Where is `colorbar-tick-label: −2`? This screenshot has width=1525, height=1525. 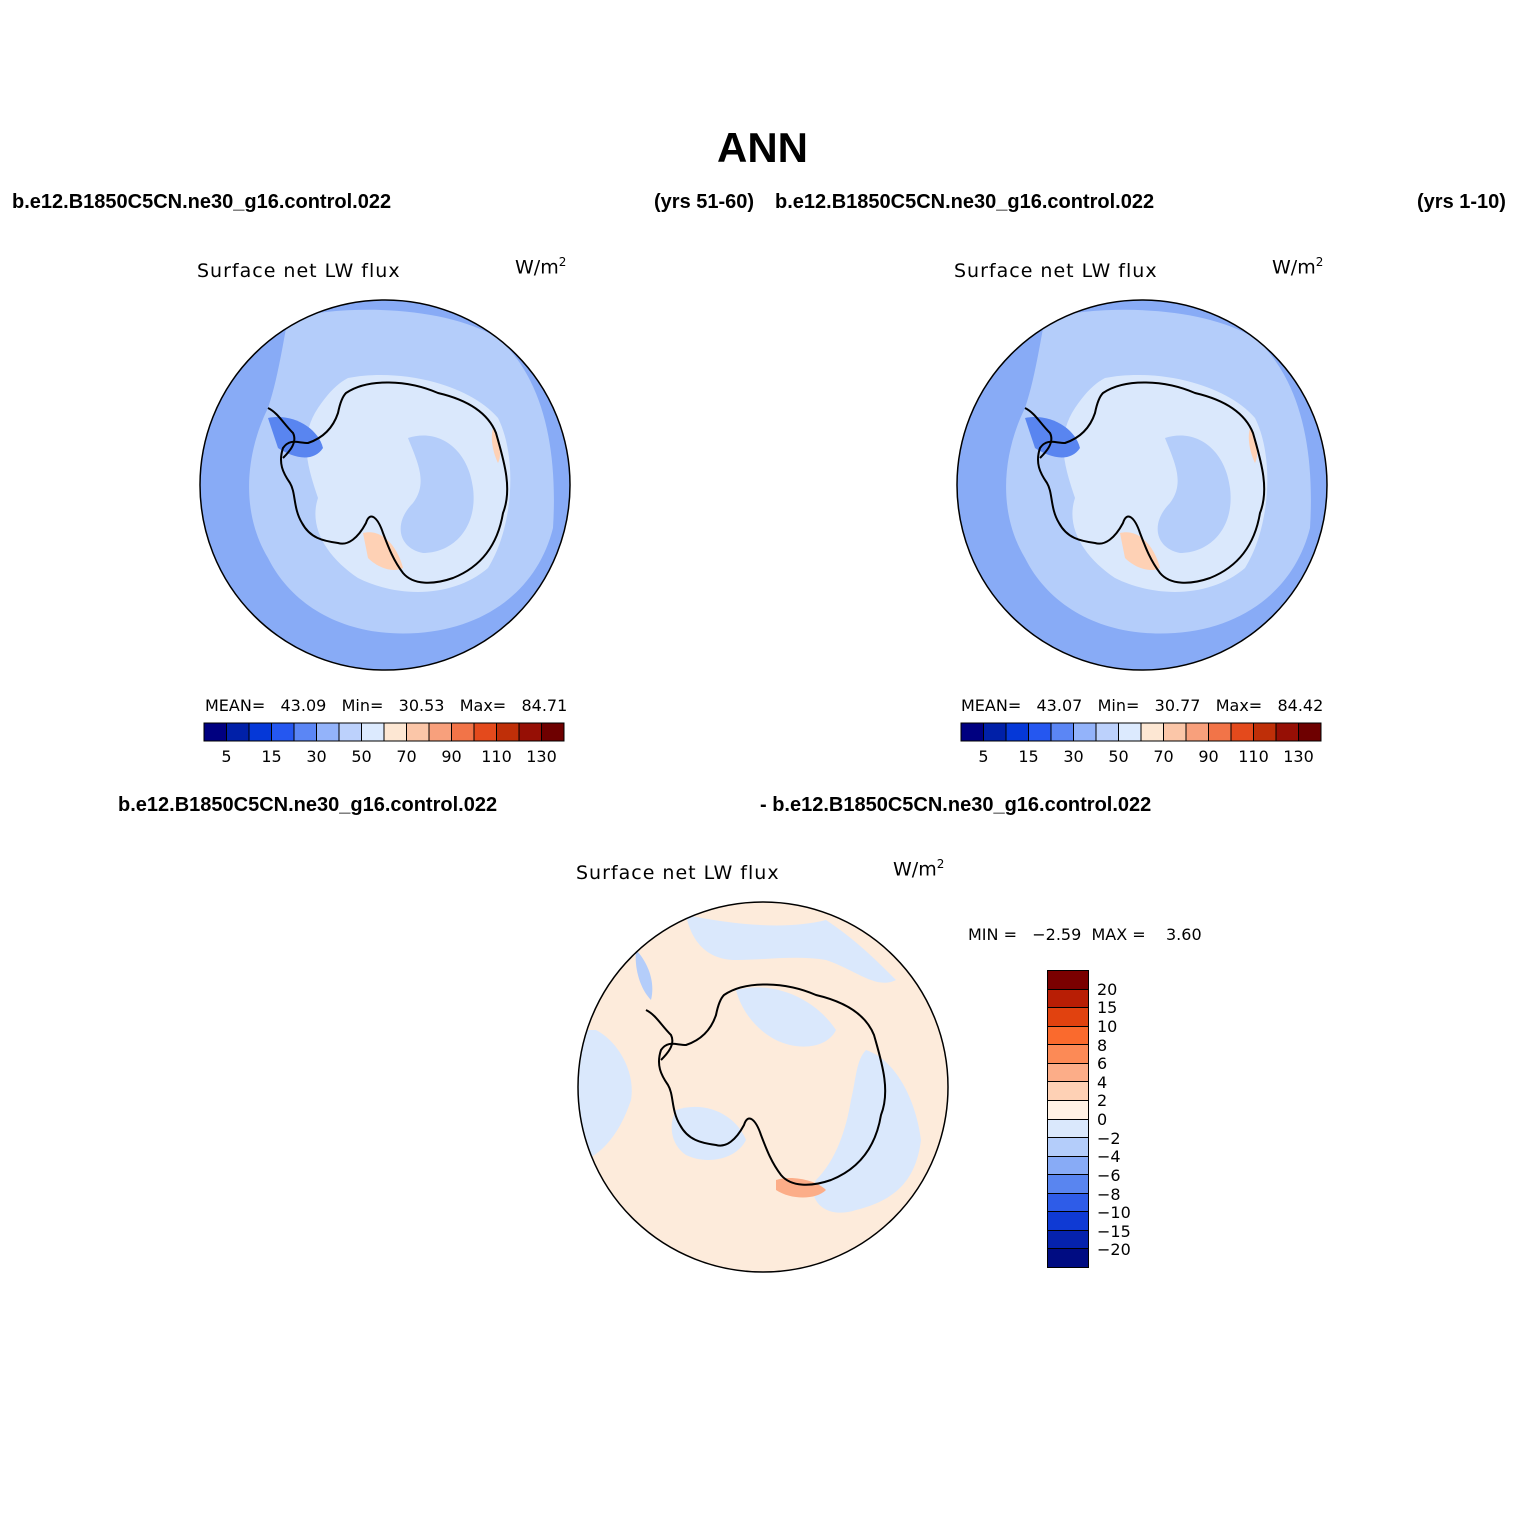 colorbar-tick-label: −2 is located at coordinates (1109, 1138).